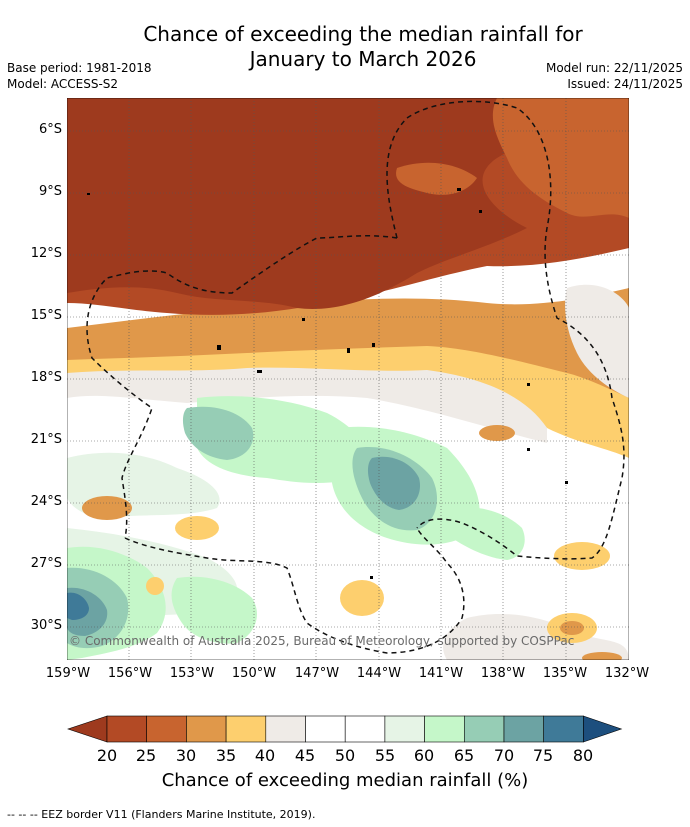 The width and height of the screenshot is (690, 827). What do you see at coordinates (79, 68) in the screenshot?
I see `base-period: Base period: 1981-2018` at bounding box center [79, 68].